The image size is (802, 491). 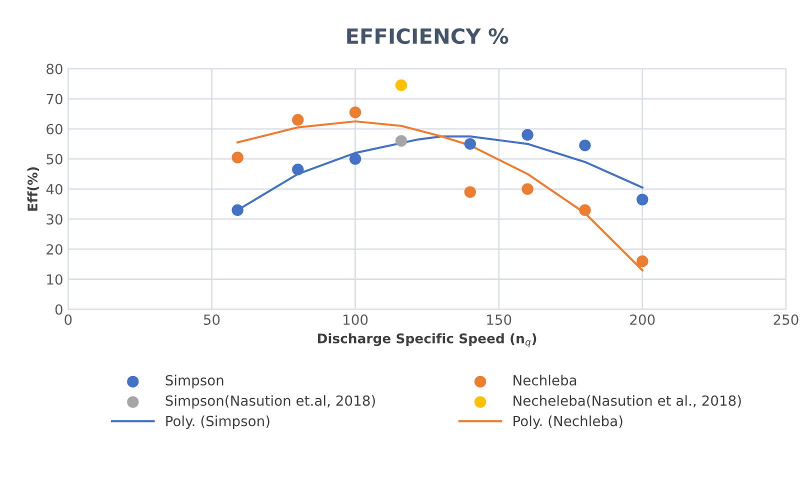 I want to click on x-tick-label: 0, so click(x=68, y=319).